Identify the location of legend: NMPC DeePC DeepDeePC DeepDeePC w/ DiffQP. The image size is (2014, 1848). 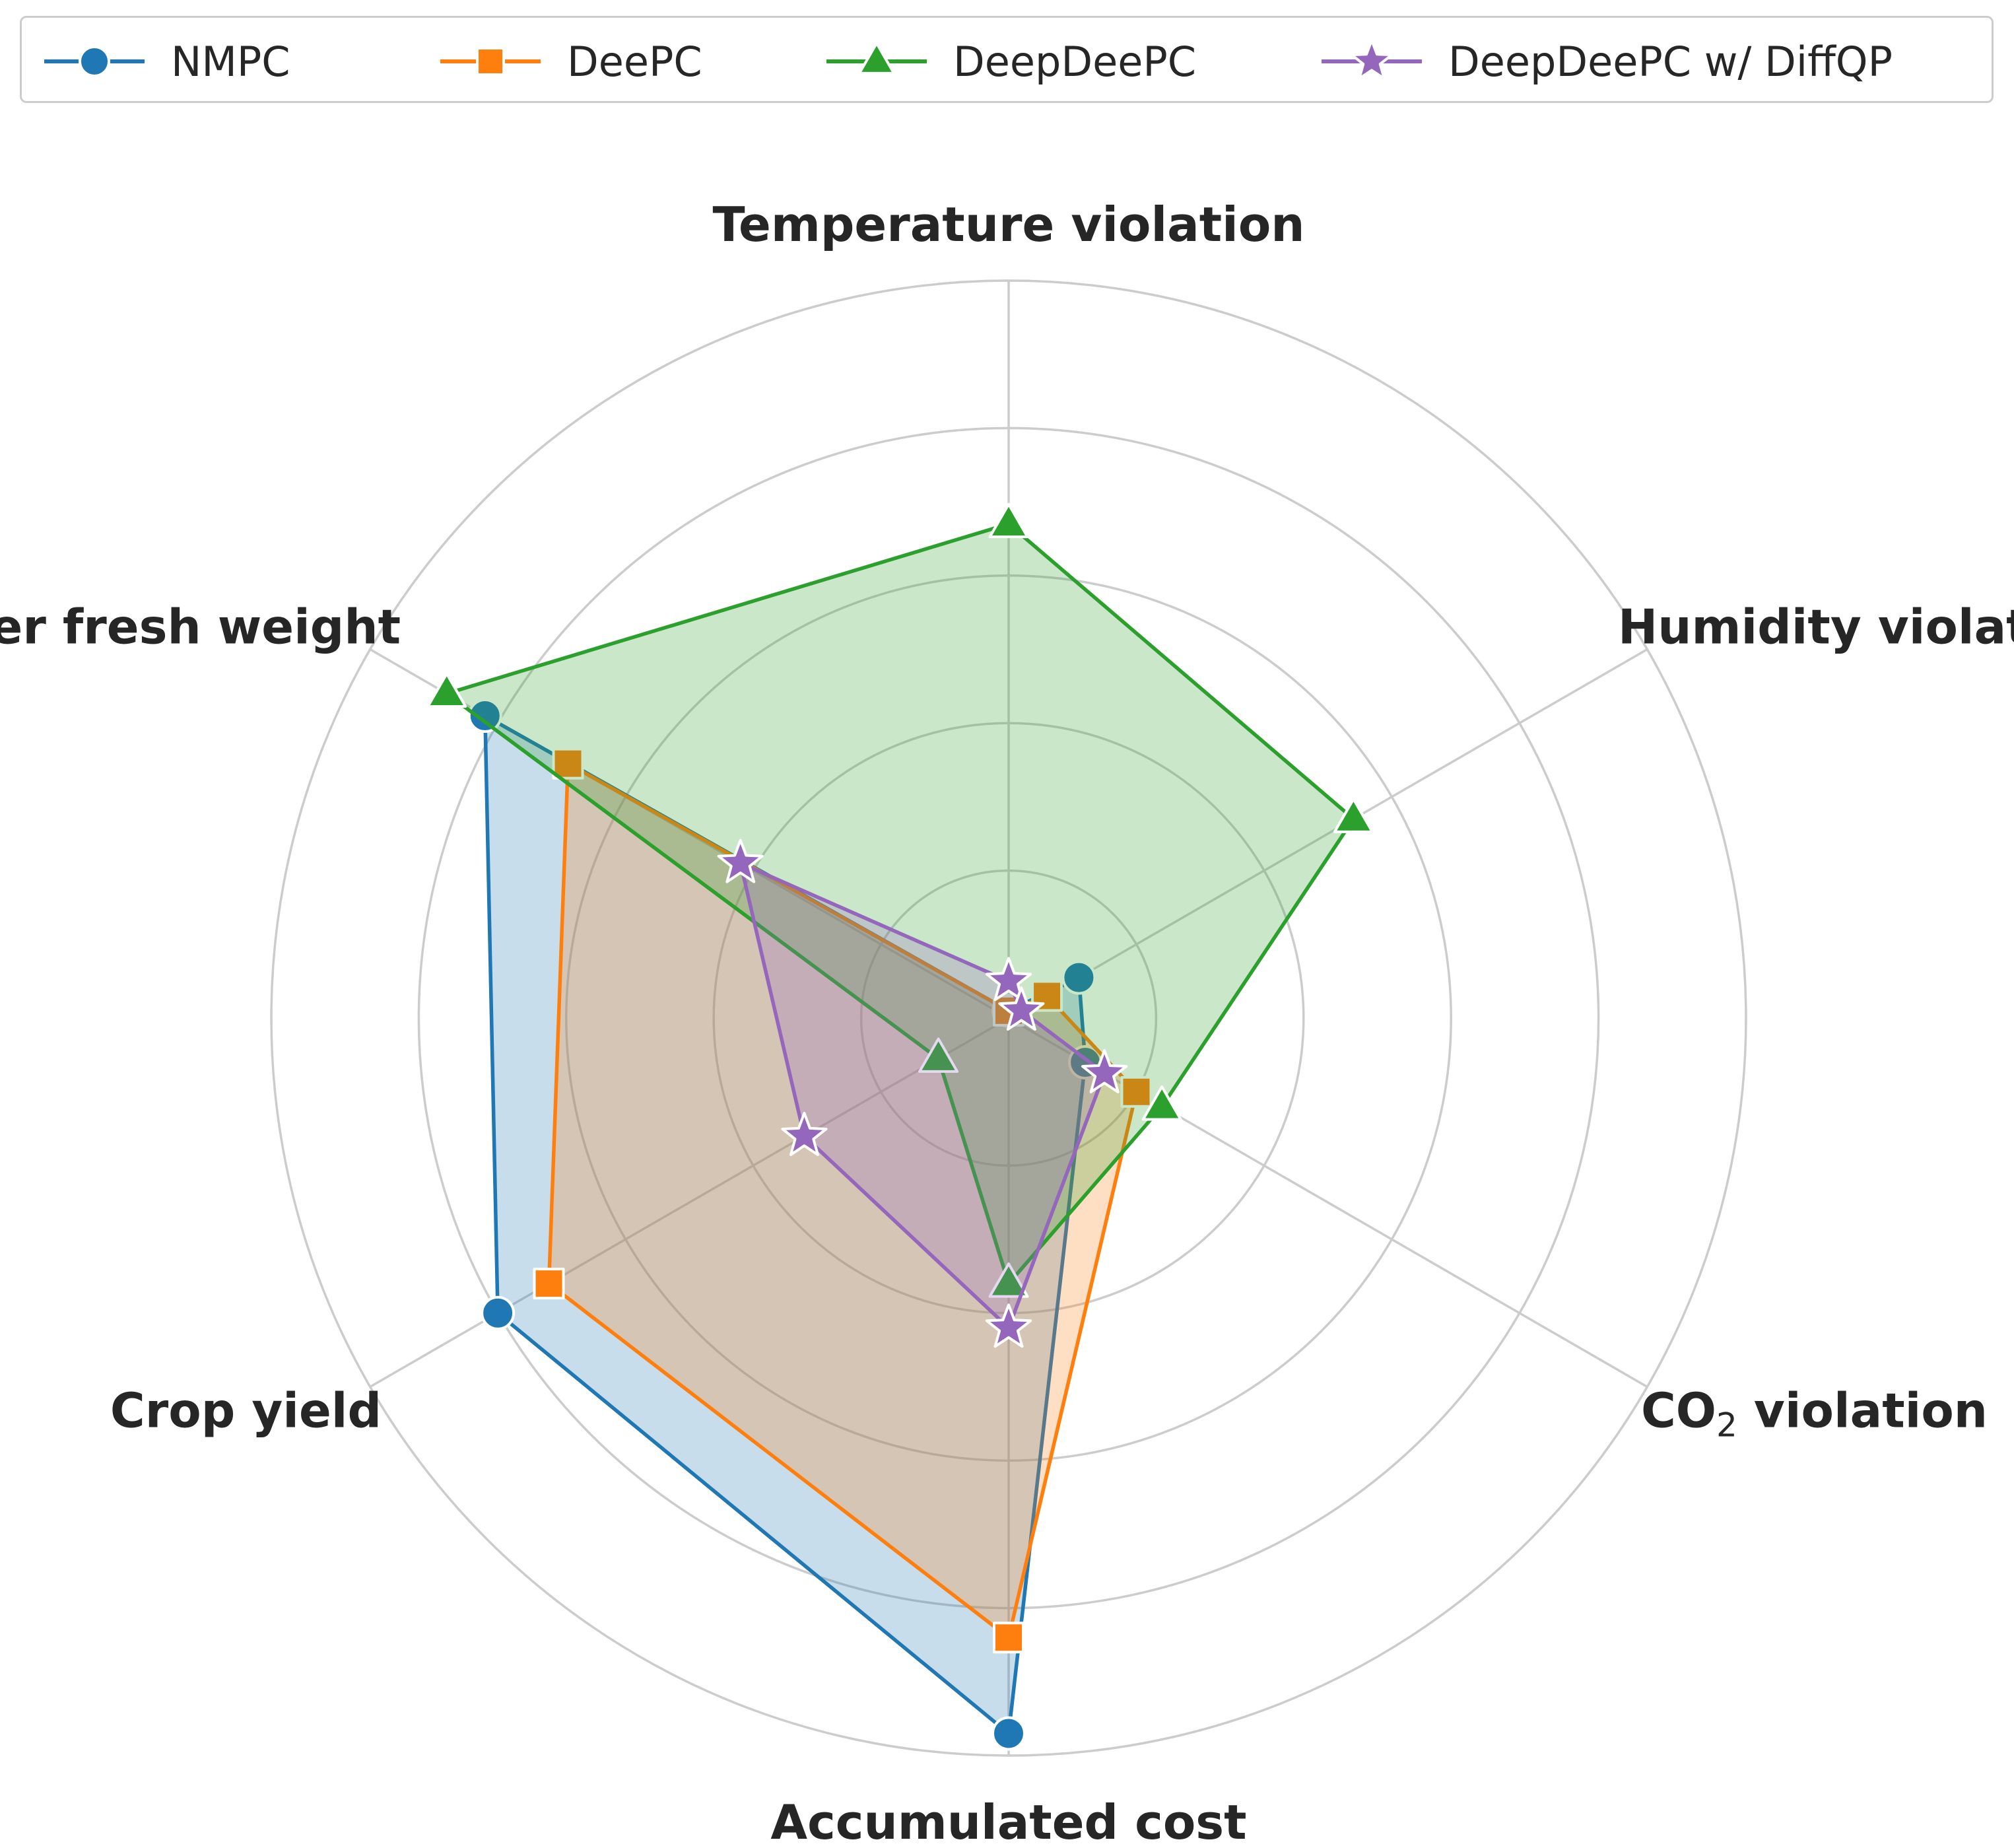
(1007, 59).